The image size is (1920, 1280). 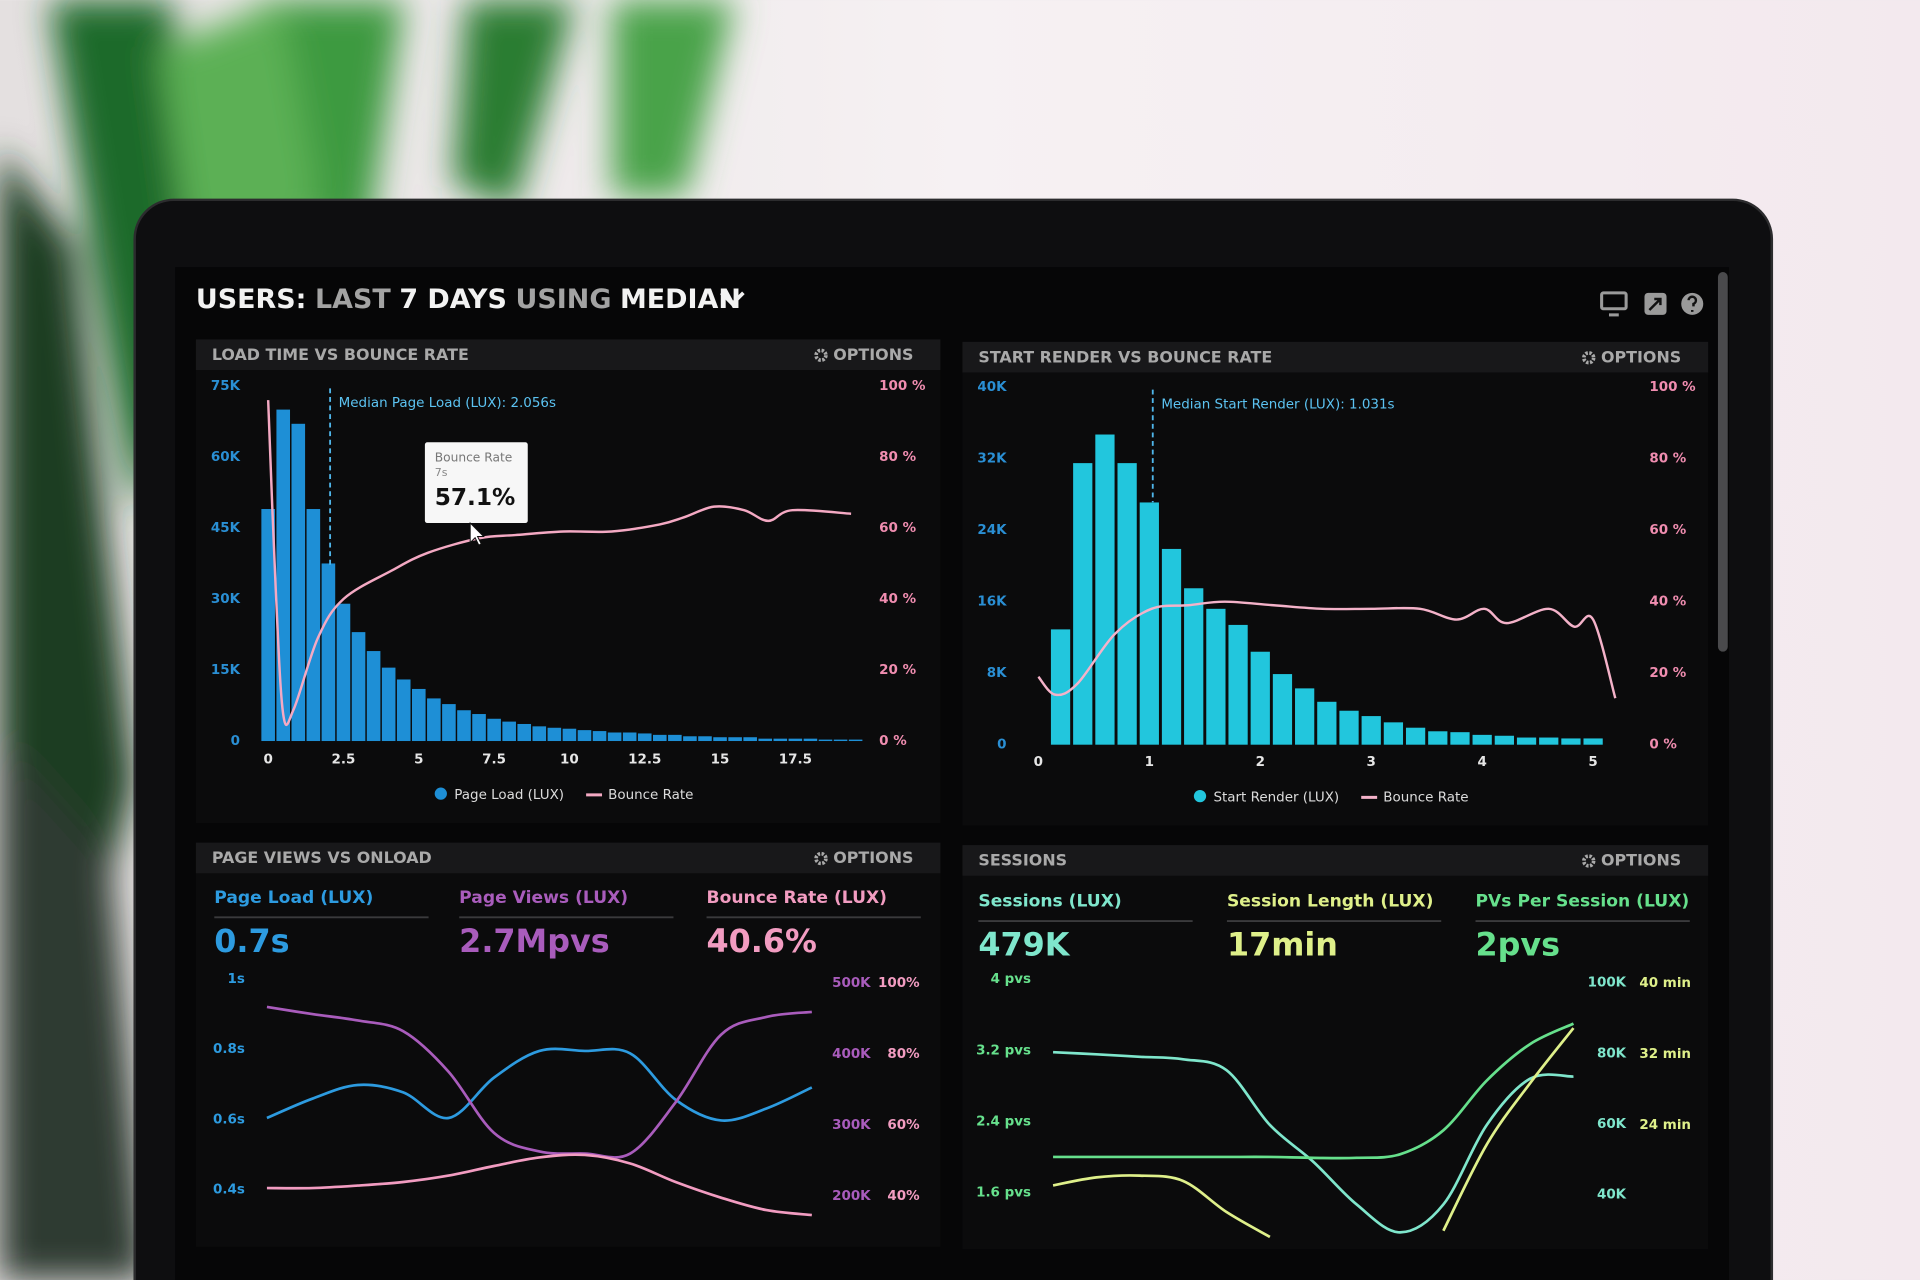 I want to click on title-part: USING, so click(x=564, y=299).